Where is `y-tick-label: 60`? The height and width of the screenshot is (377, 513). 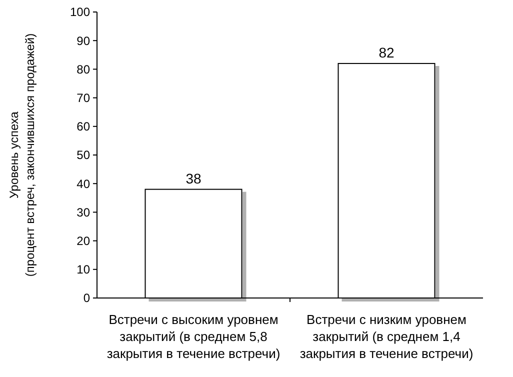 y-tick-label: 60 is located at coordinates (83, 127).